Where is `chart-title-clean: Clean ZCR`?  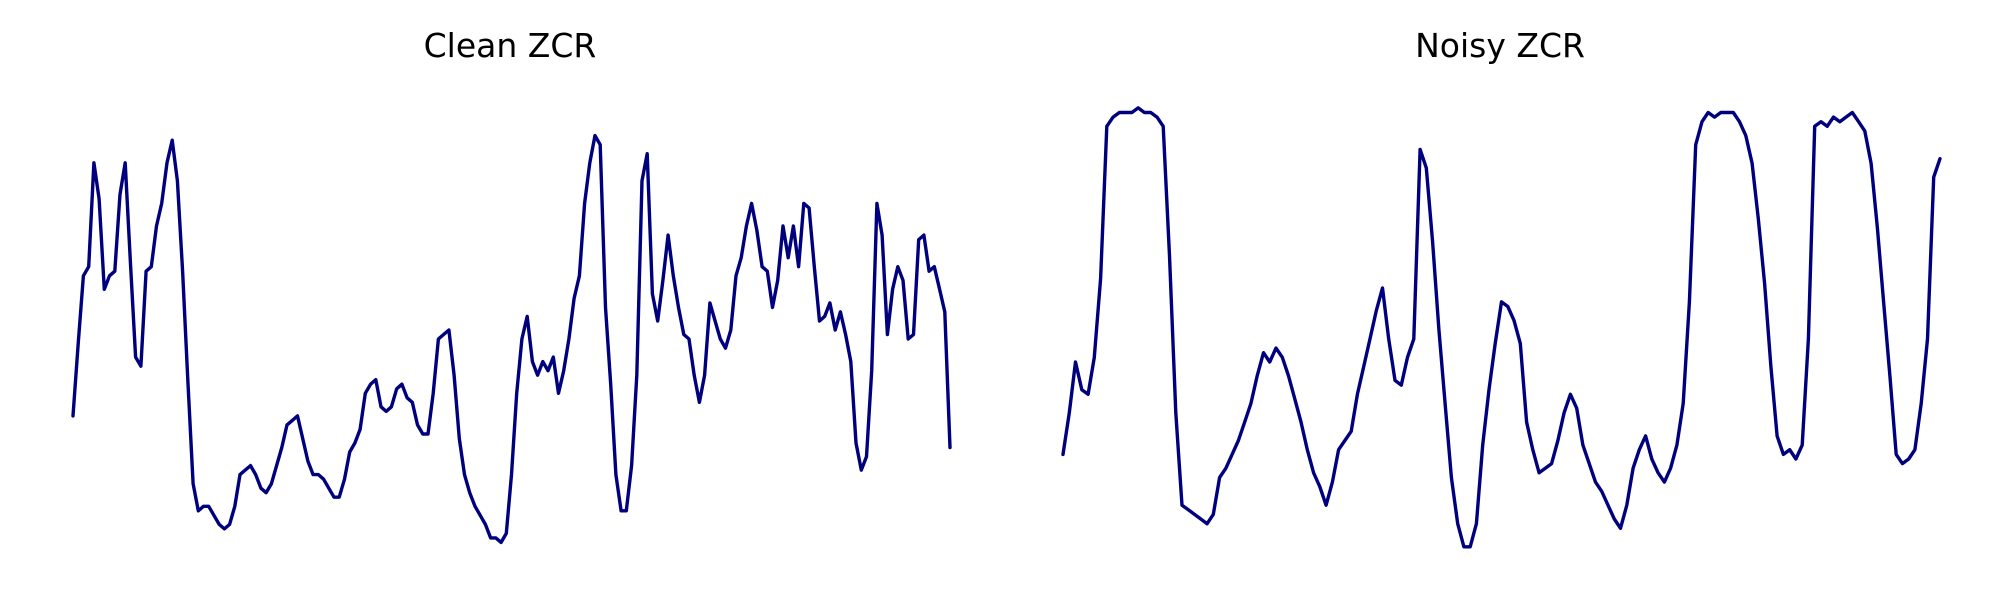 chart-title-clean: Clean ZCR is located at coordinates (510, 45).